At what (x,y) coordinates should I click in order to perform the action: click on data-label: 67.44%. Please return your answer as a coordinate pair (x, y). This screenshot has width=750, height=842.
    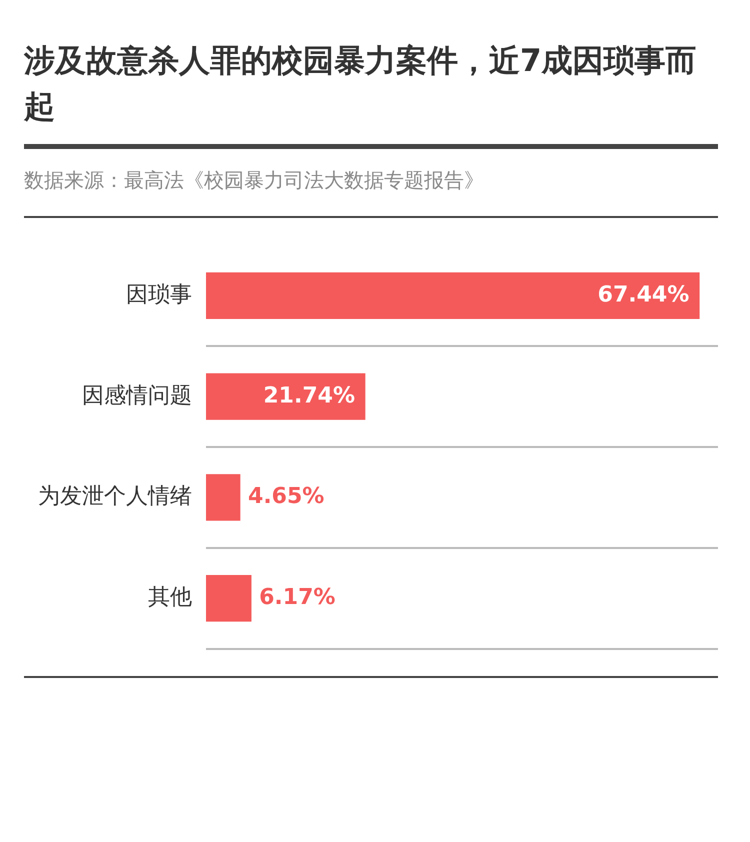
    Looking at the image, I should click on (644, 295).